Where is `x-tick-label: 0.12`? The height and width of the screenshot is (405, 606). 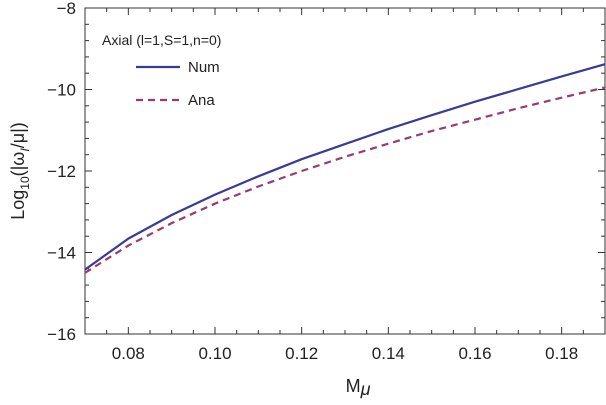 x-tick-label: 0.12 is located at coordinates (301, 353).